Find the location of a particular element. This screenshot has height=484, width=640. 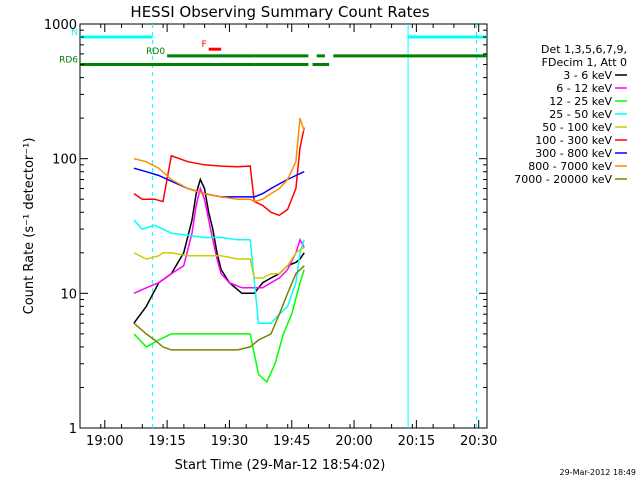

x-tick-label-0: 19:00 is located at coordinates (104, 441).